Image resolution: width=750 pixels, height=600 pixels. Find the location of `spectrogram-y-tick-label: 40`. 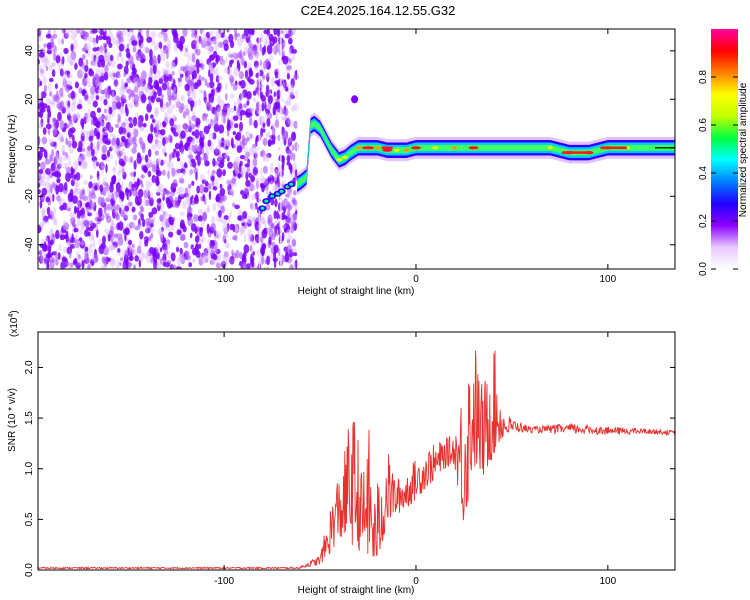

spectrogram-y-tick-label: 40 is located at coordinates (29, 51).